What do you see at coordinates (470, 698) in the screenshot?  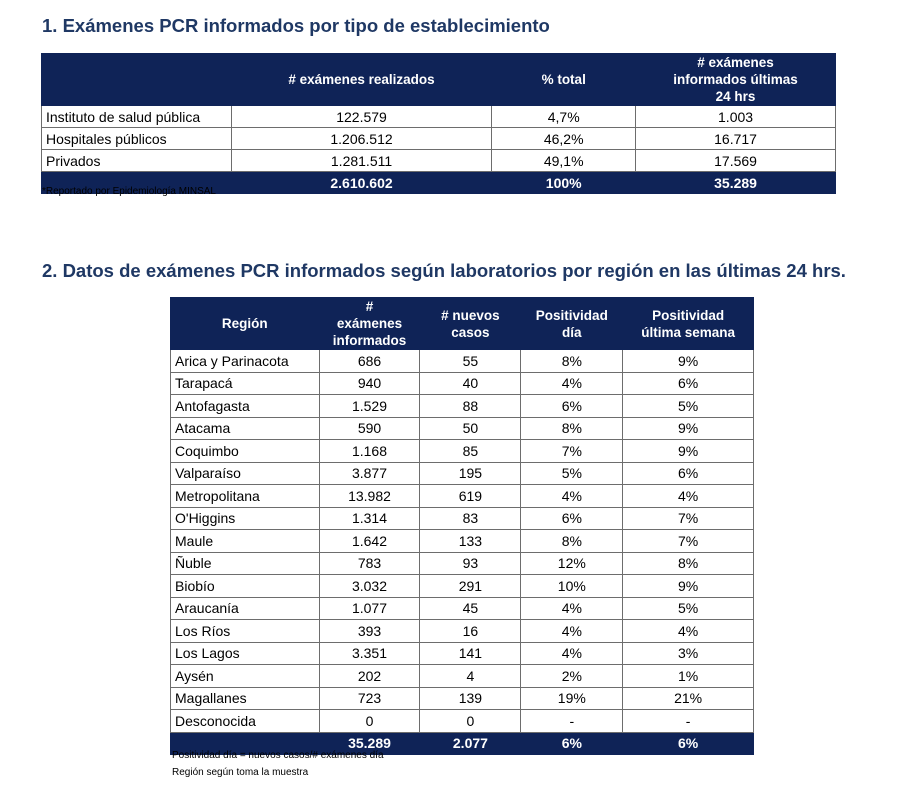 I see `casos-cell: 139` at bounding box center [470, 698].